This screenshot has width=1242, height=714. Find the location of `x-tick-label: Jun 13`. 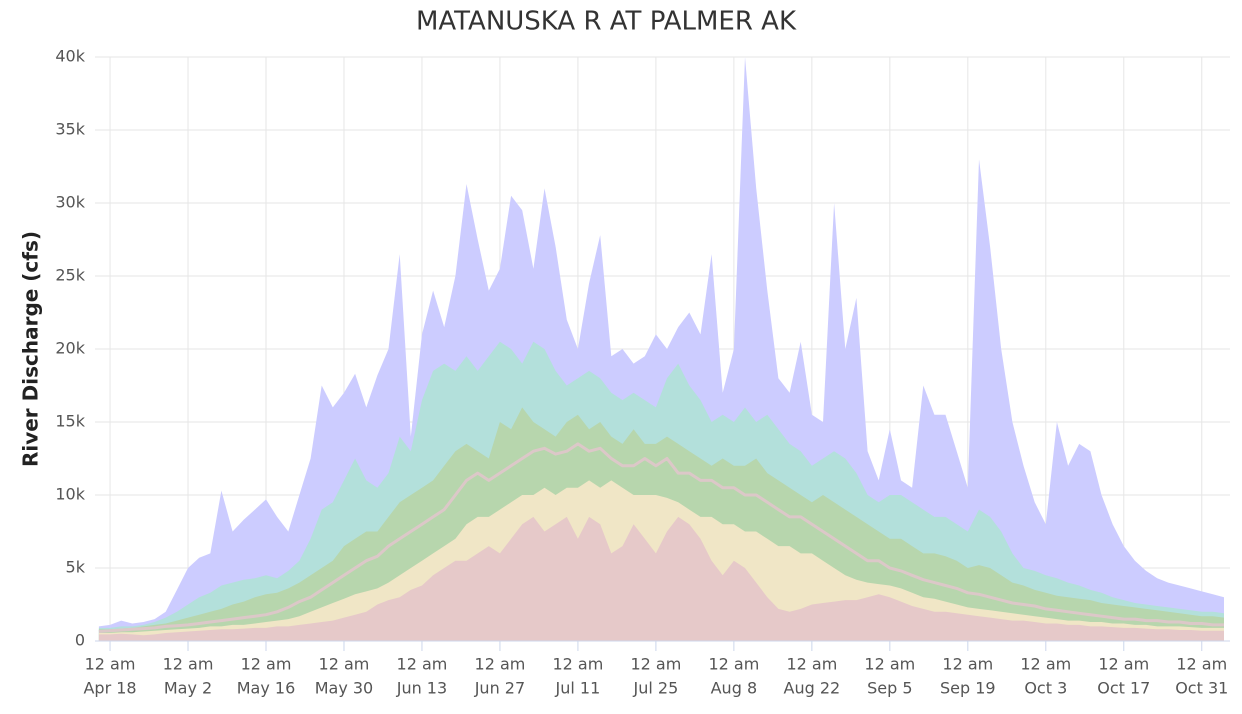

x-tick-label: Jun 13 is located at coordinates (421, 688).